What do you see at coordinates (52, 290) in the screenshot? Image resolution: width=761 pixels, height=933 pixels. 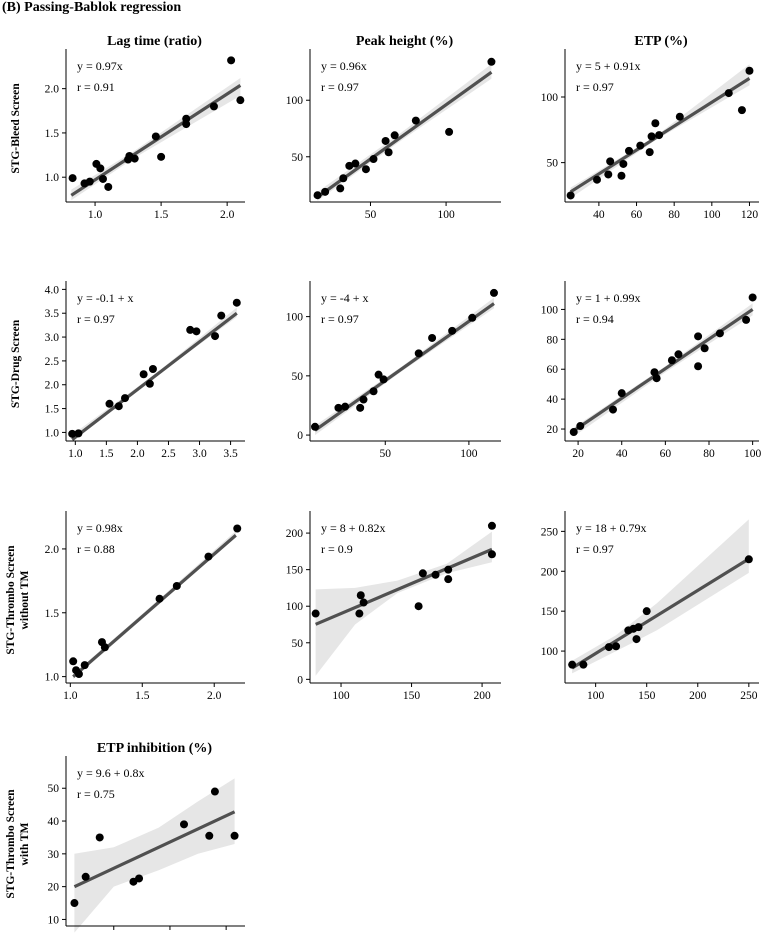 I see `y-tick-label: 4.0` at bounding box center [52, 290].